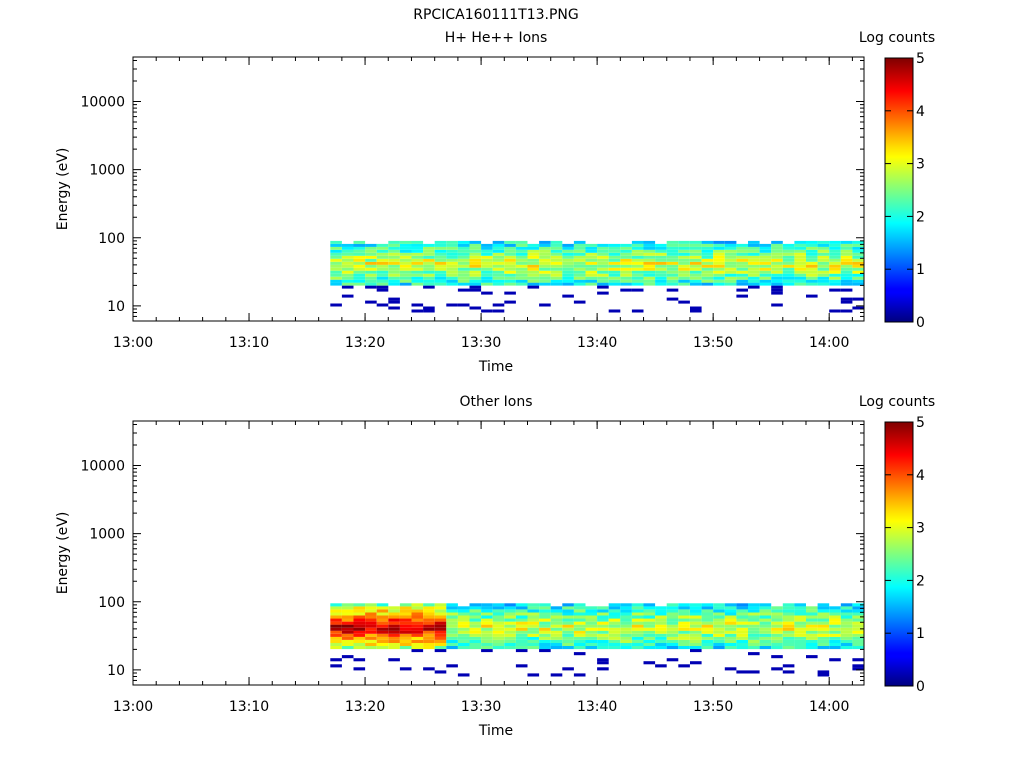  I want to click on x-tick-label: 13:20, so click(365, 707).